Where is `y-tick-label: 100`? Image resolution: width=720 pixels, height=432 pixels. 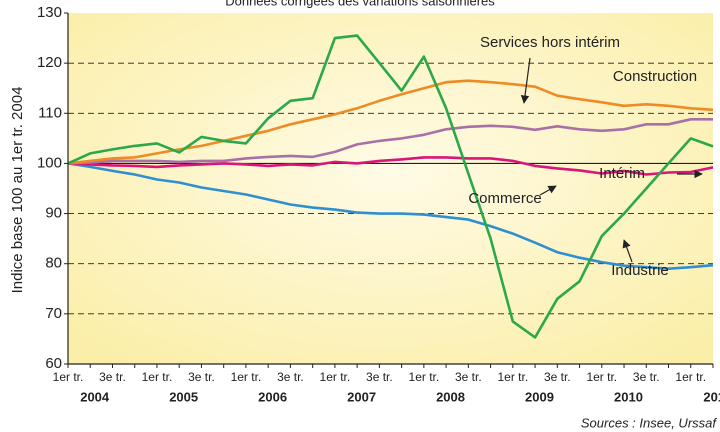
y-tick-label: 100 is located at coordinates (49, 162).